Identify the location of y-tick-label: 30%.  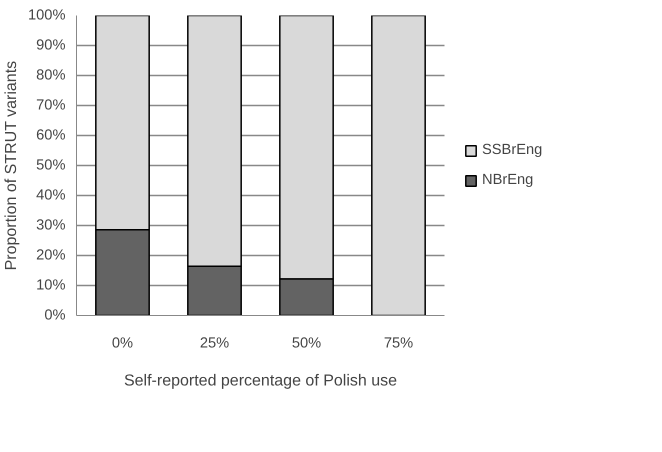
(51, 226).